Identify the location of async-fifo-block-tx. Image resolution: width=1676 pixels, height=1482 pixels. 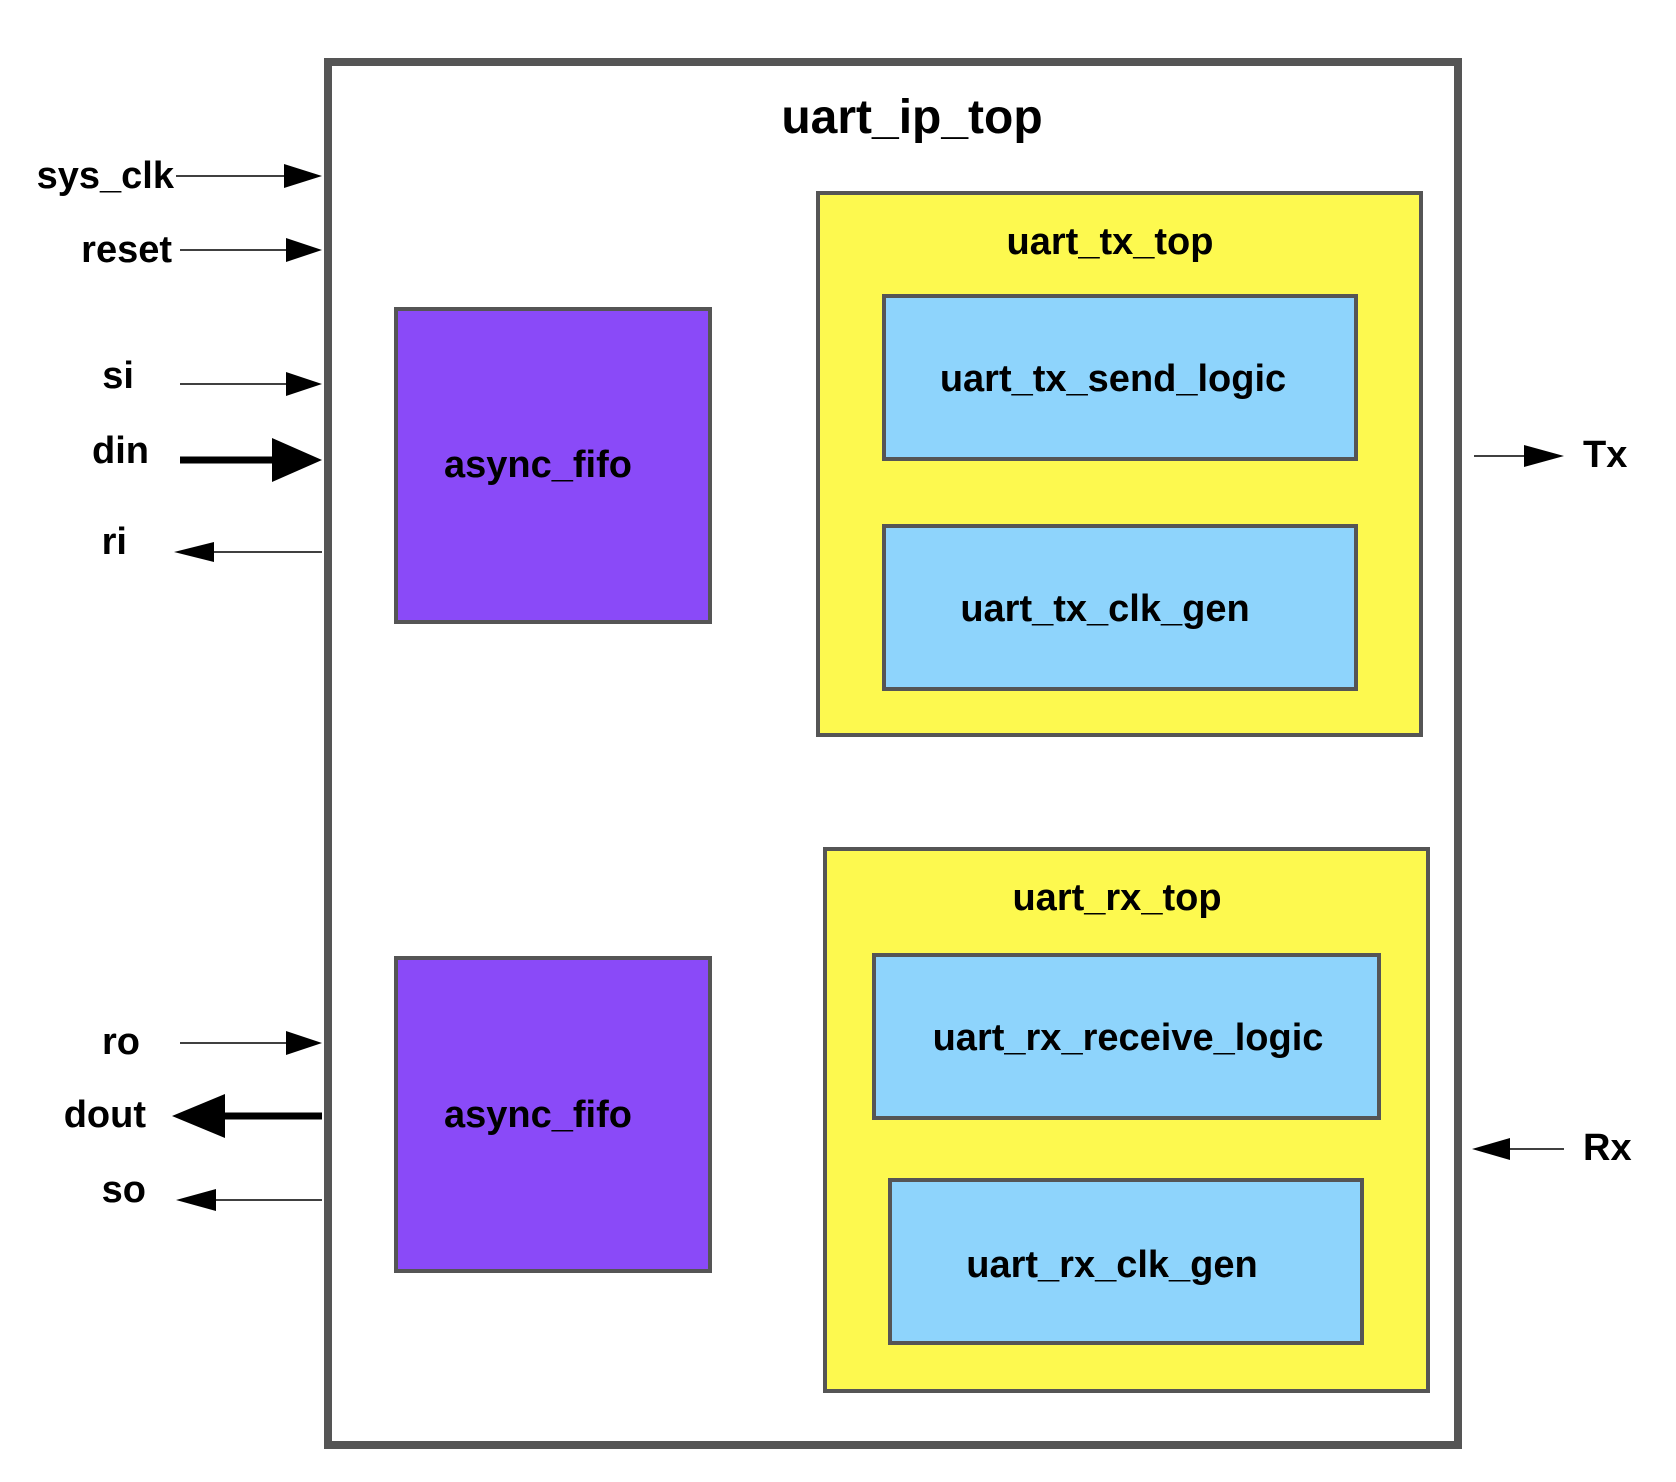
(553, 465).